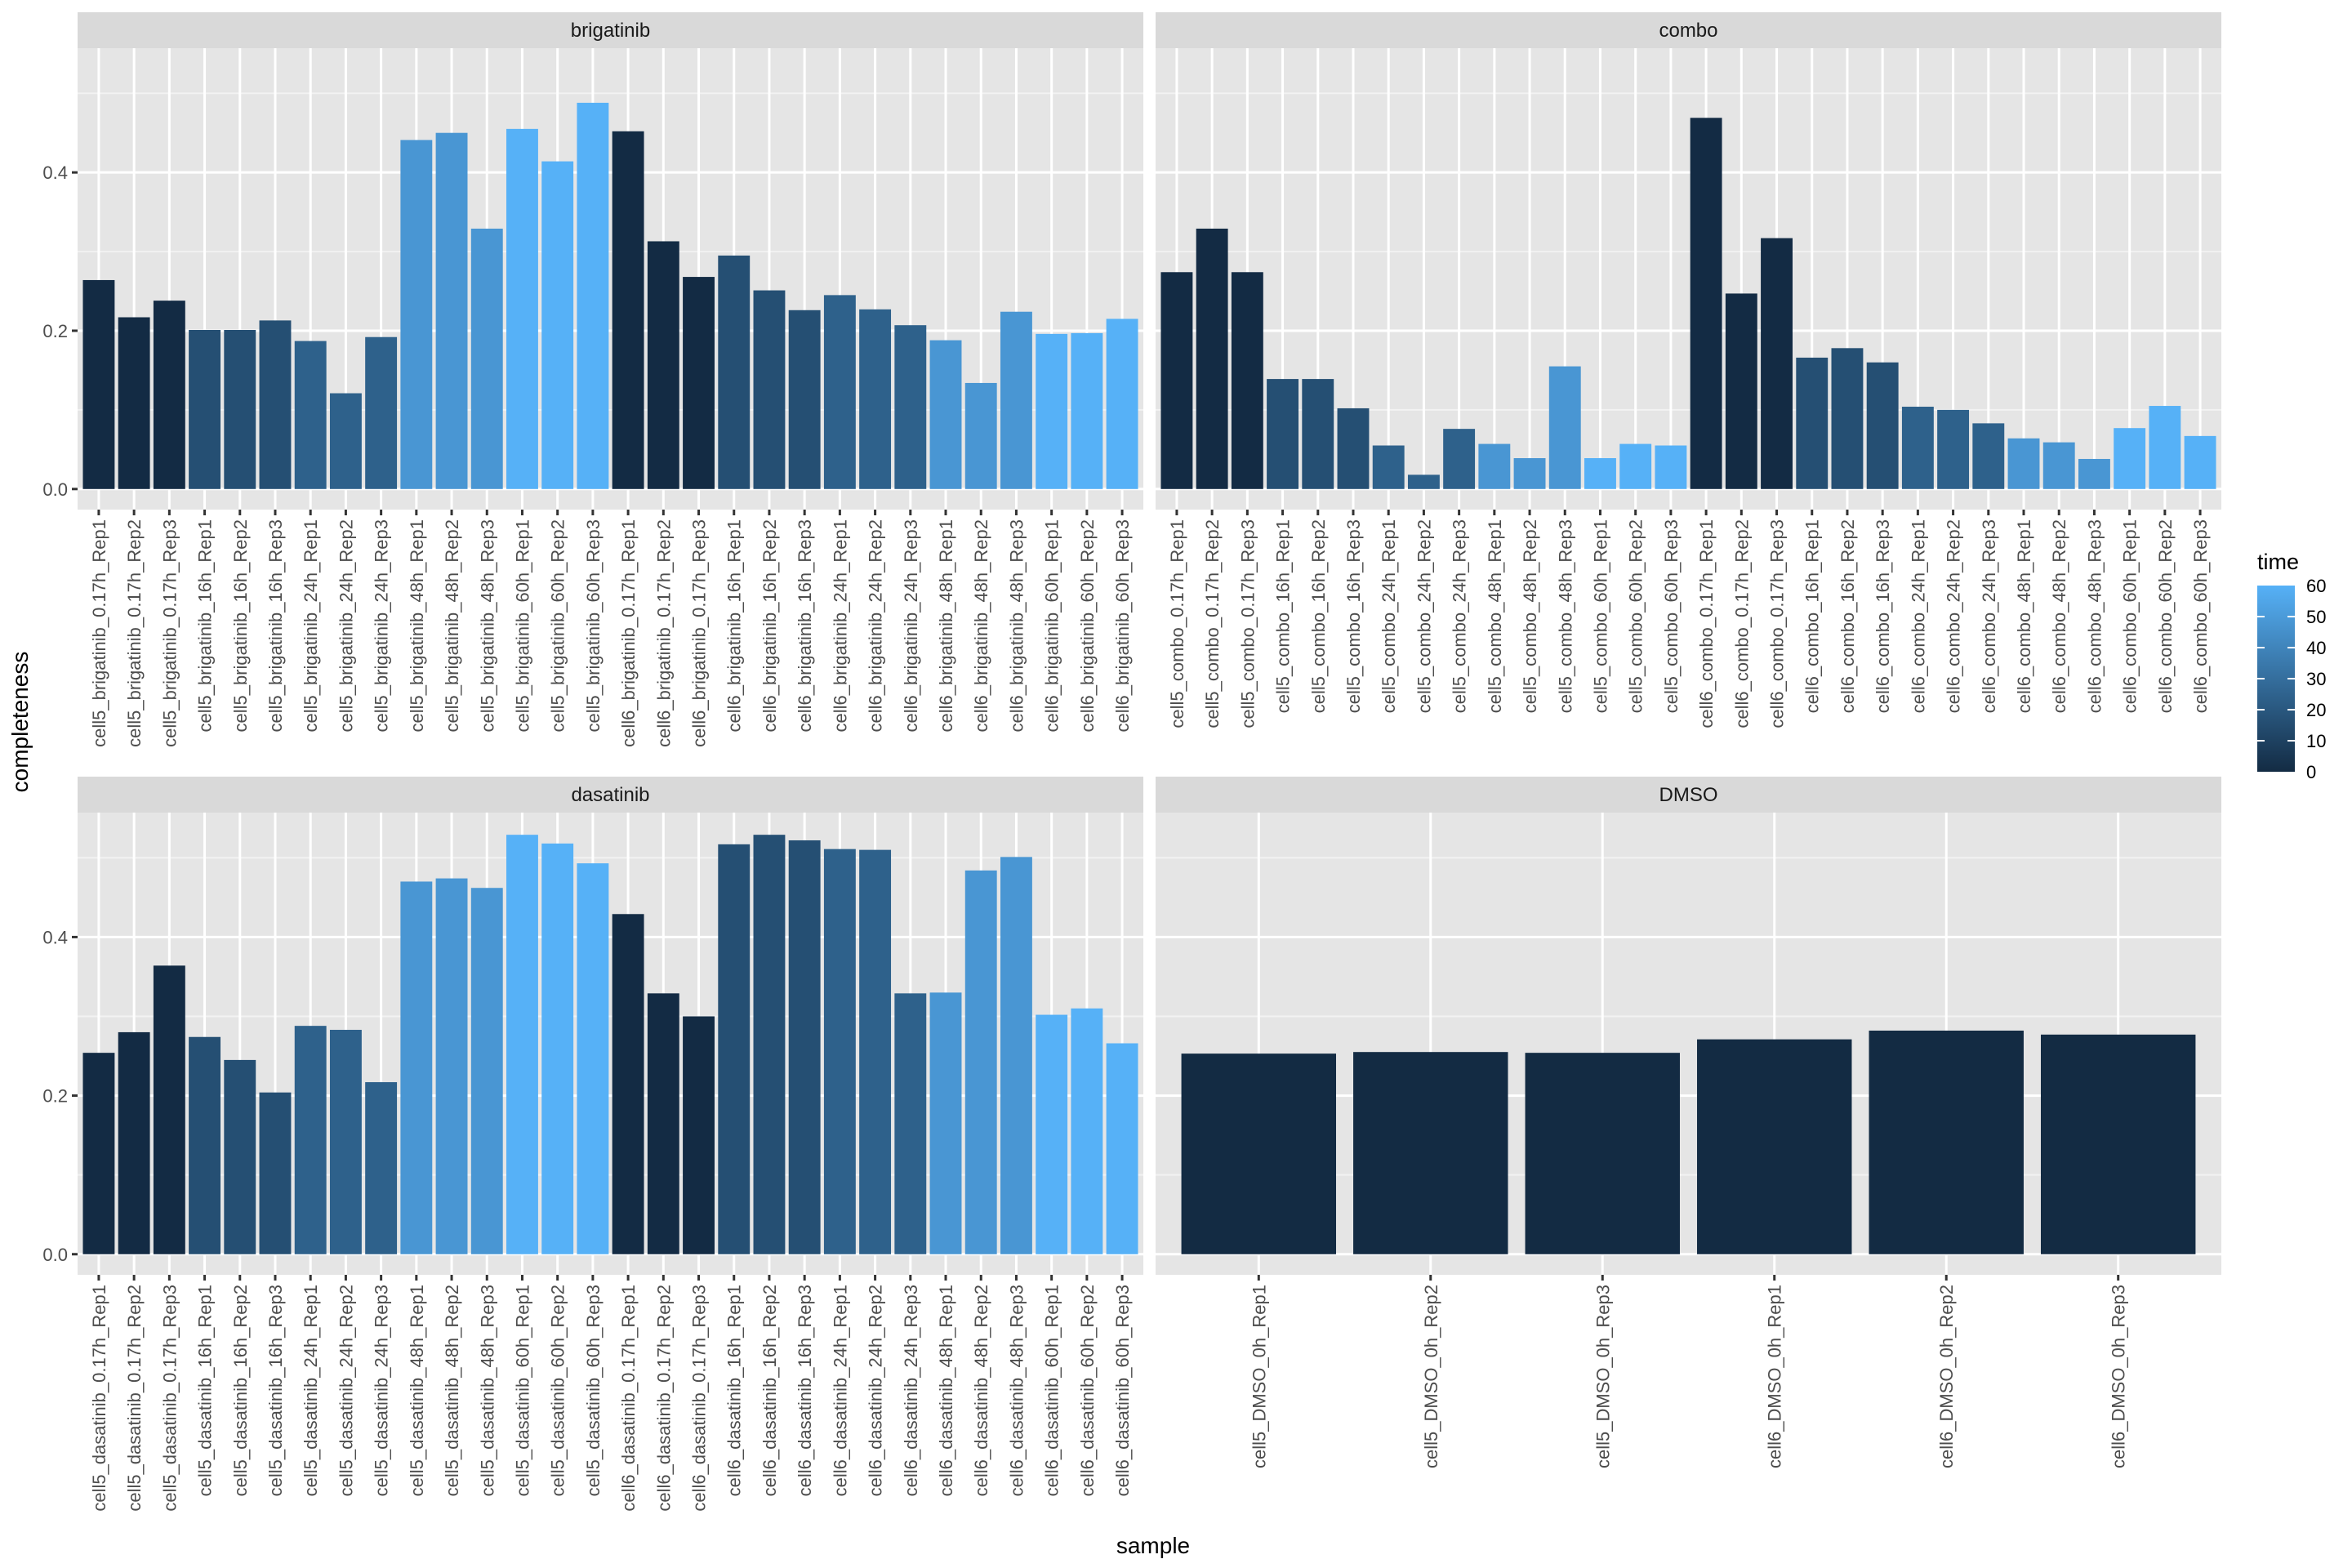 This screenshot has height=1568, width=2352. What do you see at coordinates (1989, 456) in the screenshot?
I see `bar-cell6_combo_24h_Rep3` at bounding box center [1989, 456].